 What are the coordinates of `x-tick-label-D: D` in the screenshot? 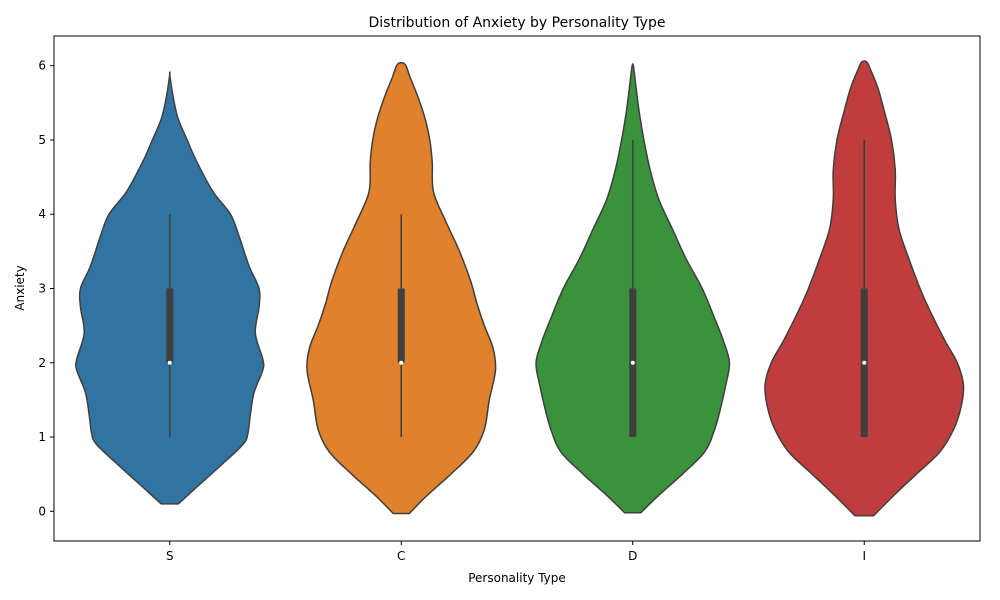 It's located at (632, 556).